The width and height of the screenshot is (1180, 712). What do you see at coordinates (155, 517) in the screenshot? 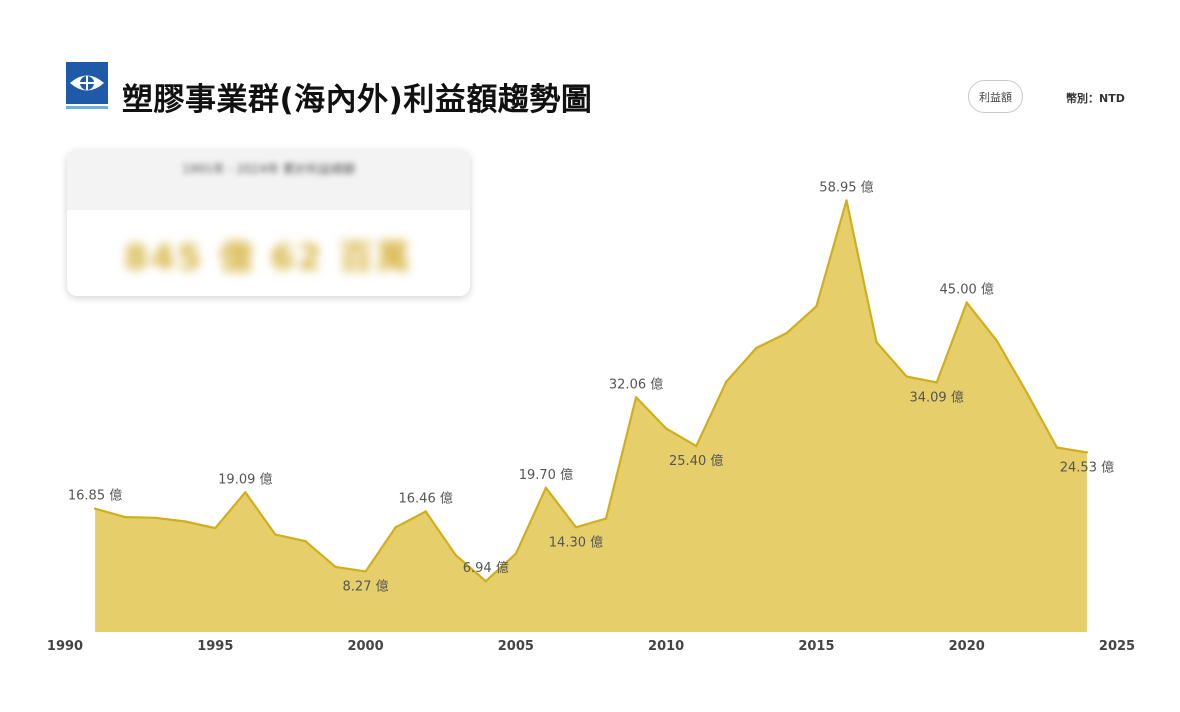
I see `data-point-1993` at bounding box center [155, 517].